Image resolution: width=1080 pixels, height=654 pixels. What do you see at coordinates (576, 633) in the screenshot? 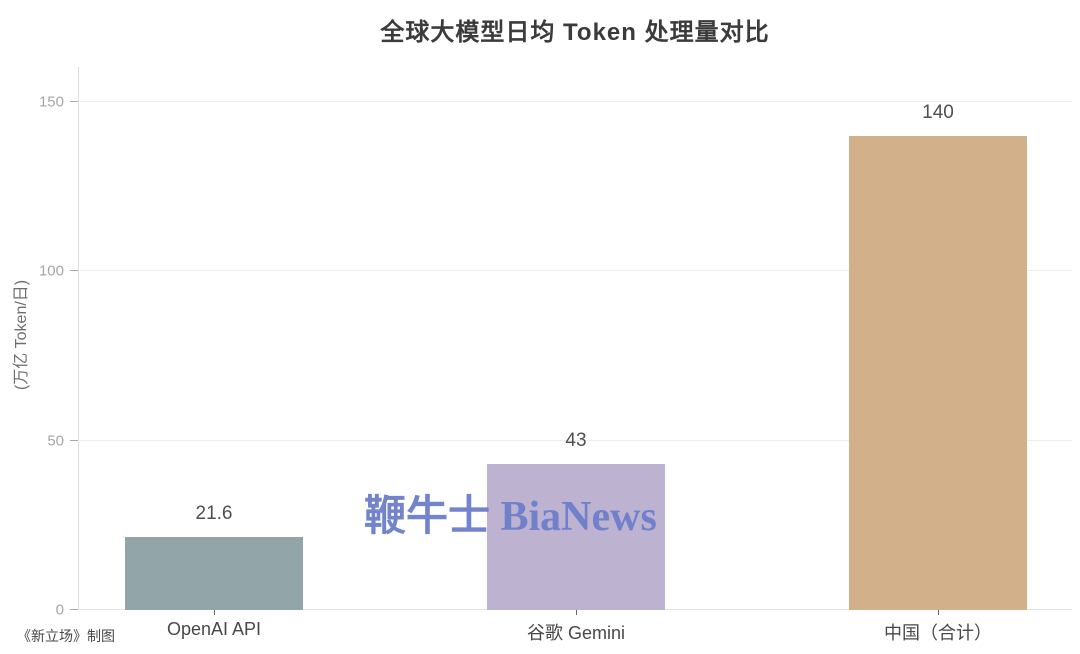
I see `x-category-label: 谷歌 Gemini` at bounding box center [576, 633].